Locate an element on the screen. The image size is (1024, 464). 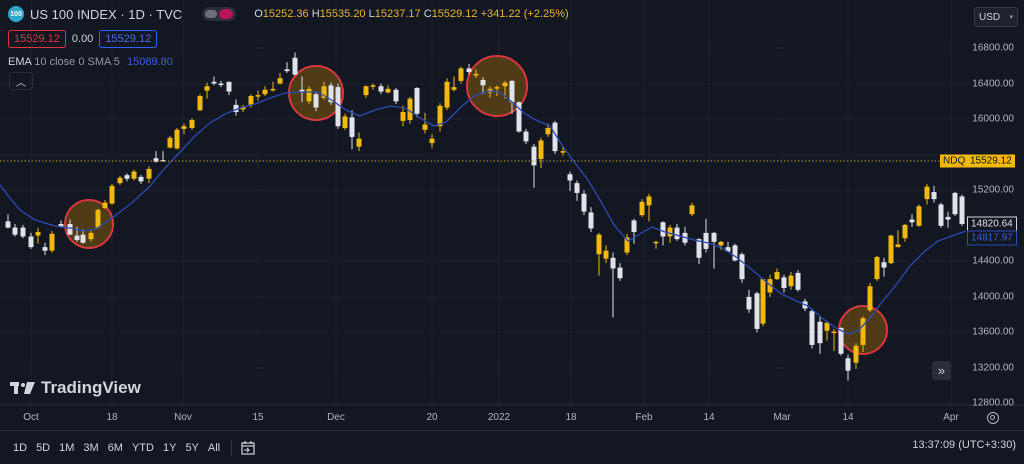
symbol-title: US 100 INDEX · 1D · TVC is located at coordinates (106, 14).